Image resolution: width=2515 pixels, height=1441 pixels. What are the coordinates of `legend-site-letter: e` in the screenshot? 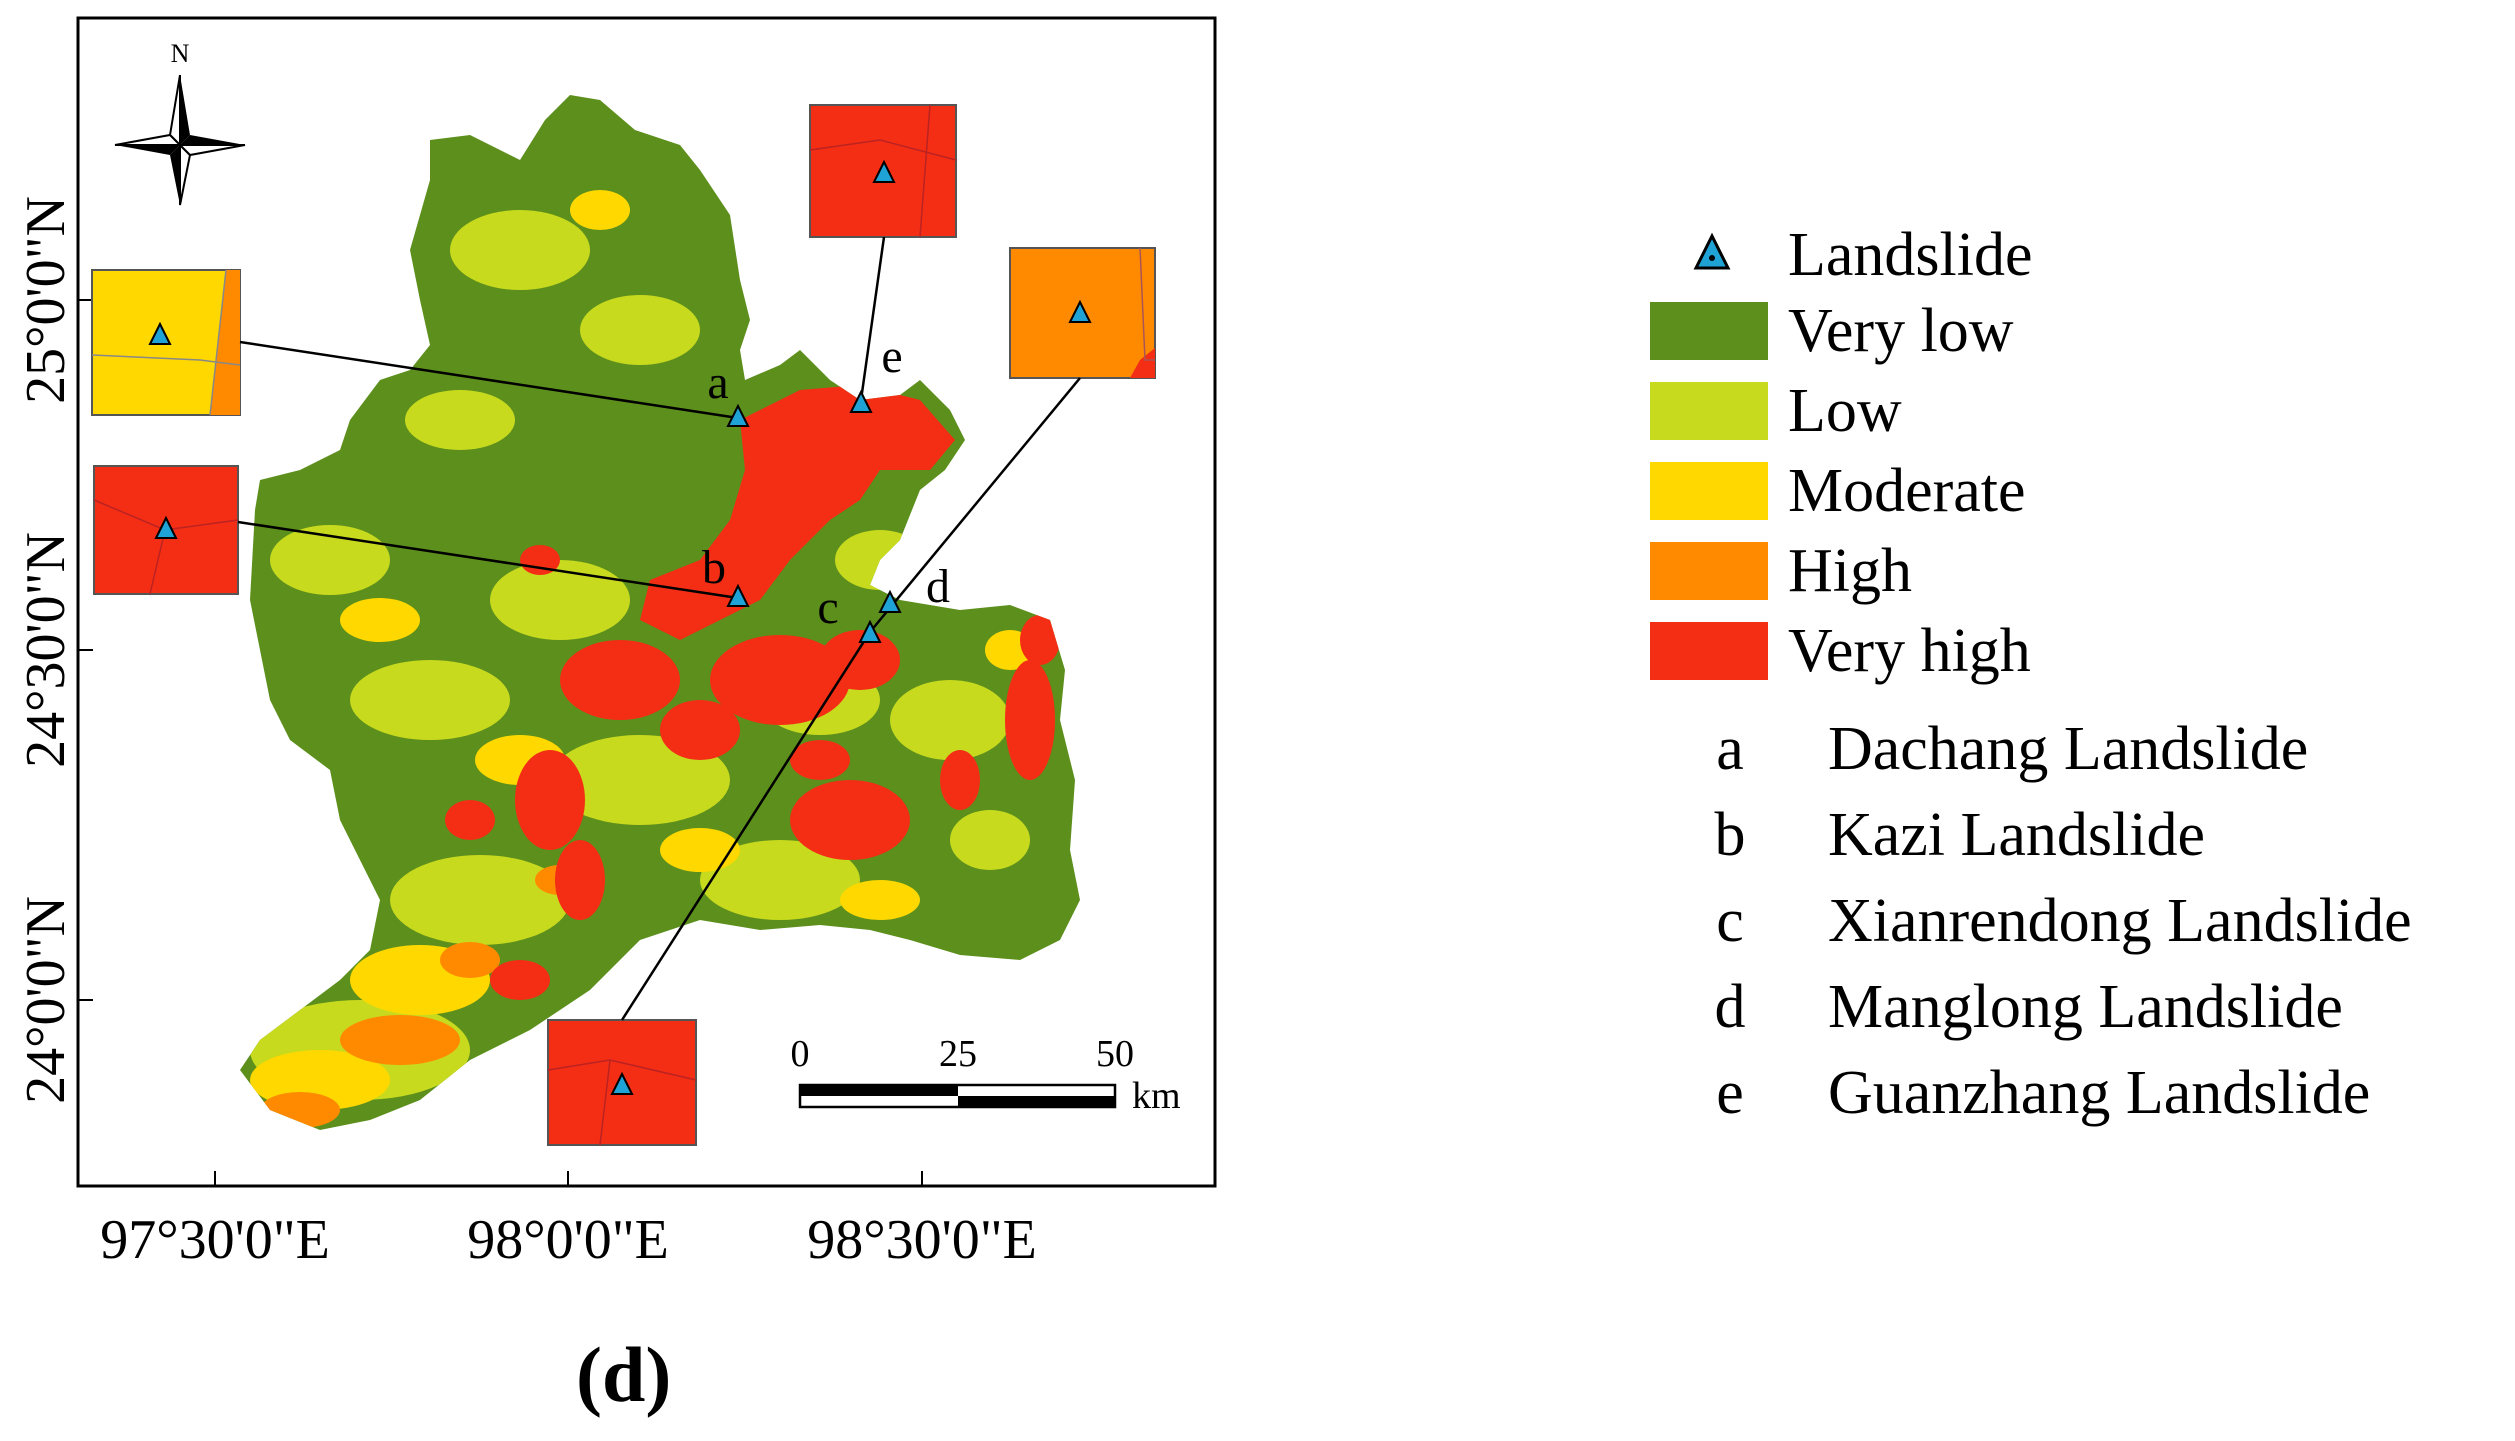 It's located at (1730, 1092).